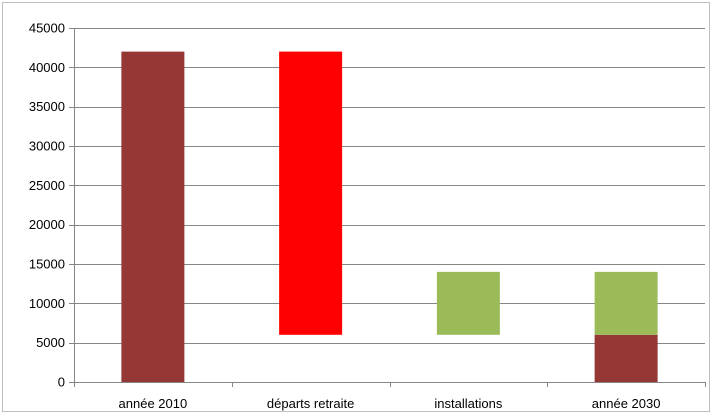 This screenshot has width=714, height=416. Describe the element at coordinates (47, 264) in the screenshot. I see `y-tick-label: 15000` at that location.